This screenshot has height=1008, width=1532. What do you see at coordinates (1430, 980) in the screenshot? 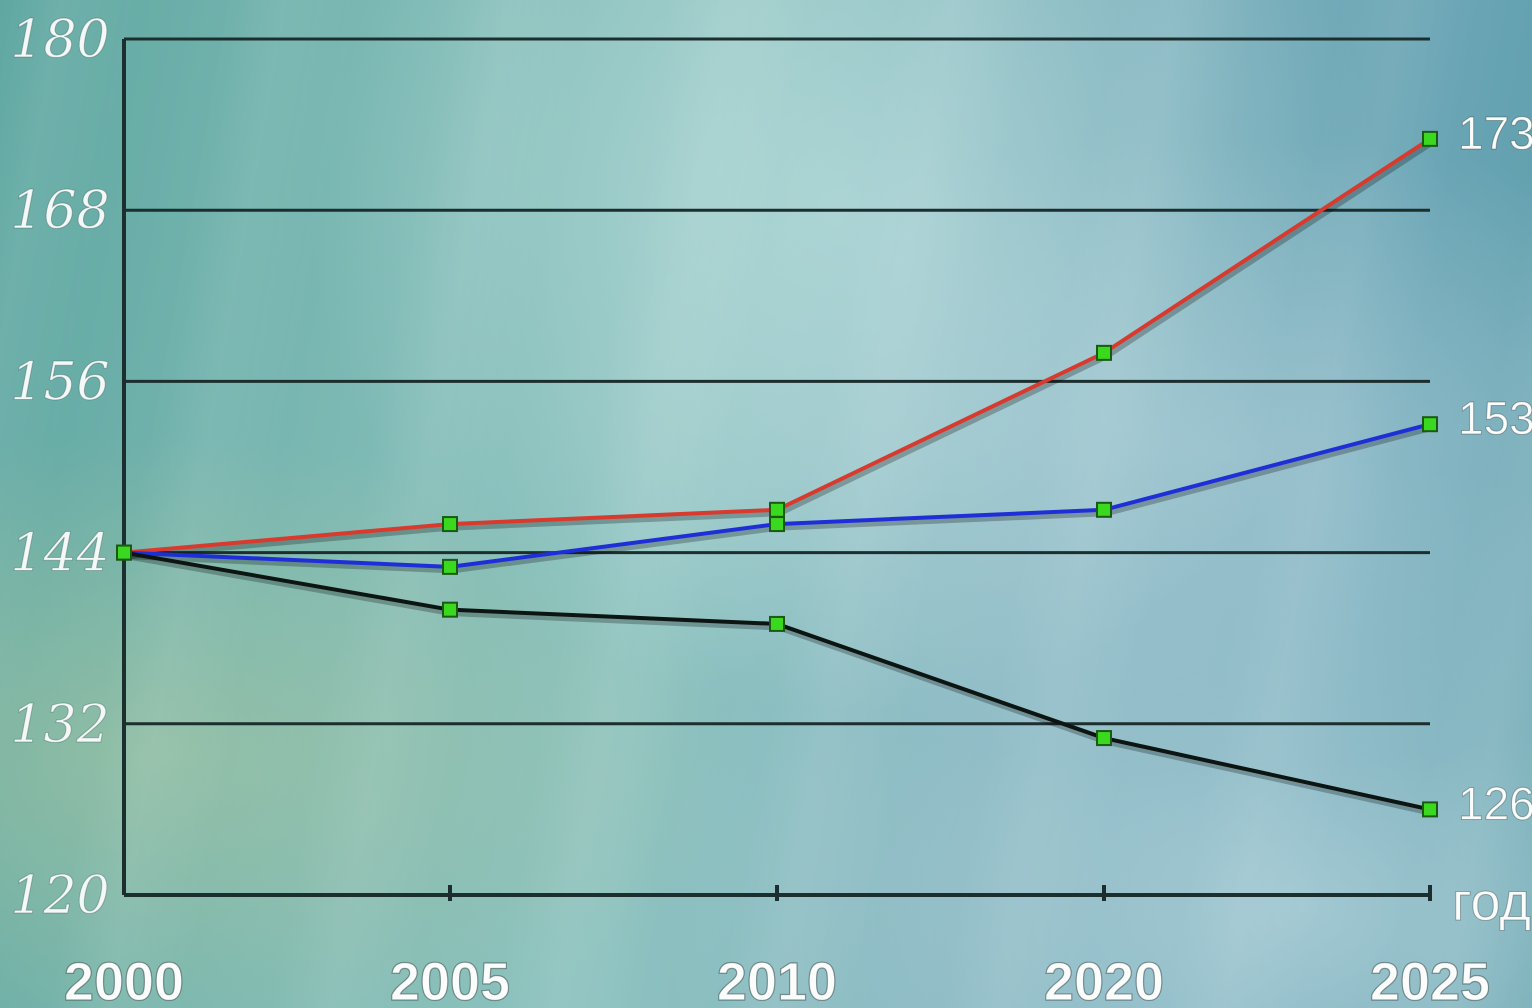
I see `x-tick-label: 2025` at bounding box center [1430, 980].